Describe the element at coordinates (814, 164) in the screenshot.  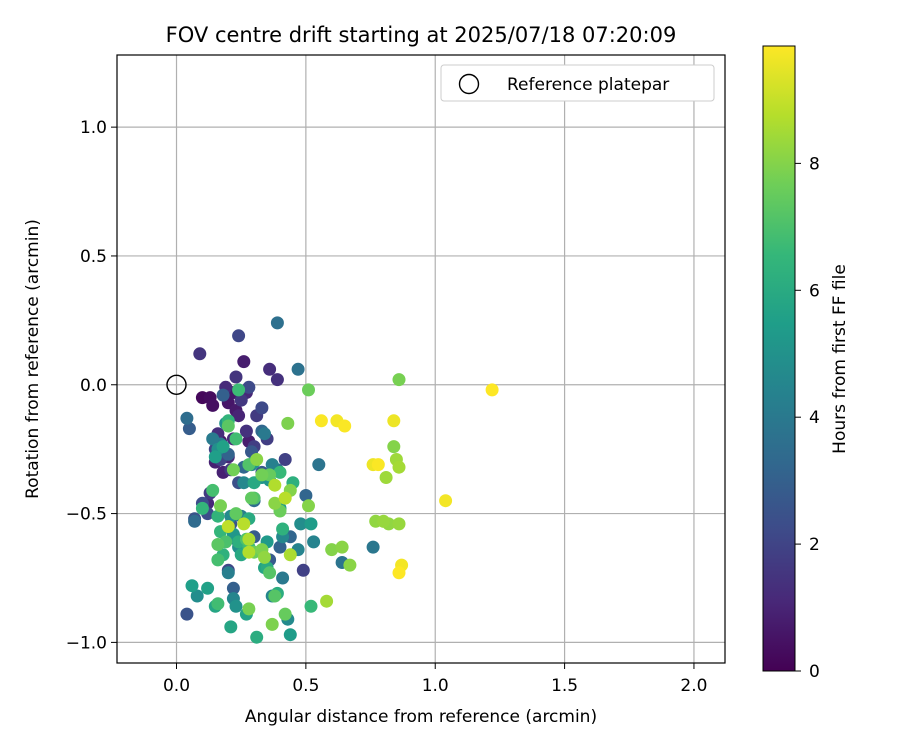
I see `colorbar-tick-label: 8` at that location.